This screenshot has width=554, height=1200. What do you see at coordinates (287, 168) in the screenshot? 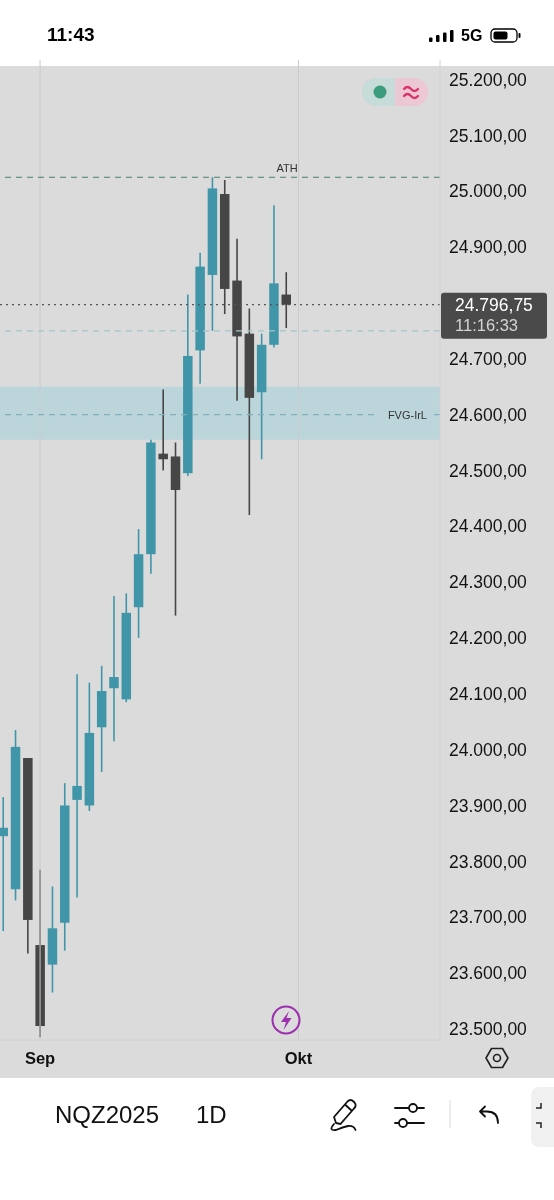
I see `ref-line-label: ATH` at bounding box center [287, 168].